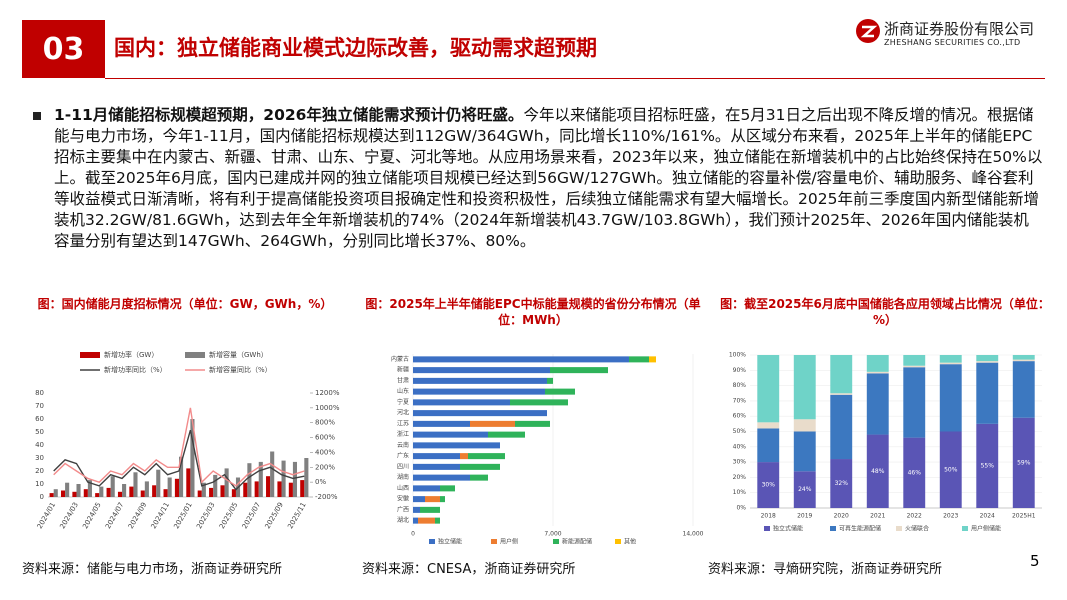 The width and height of the screenshot is (1067, 600). Describe the element at coordinates (327, 408) in the screenshot. I see `y2-tick-label: 1000%` at that location.